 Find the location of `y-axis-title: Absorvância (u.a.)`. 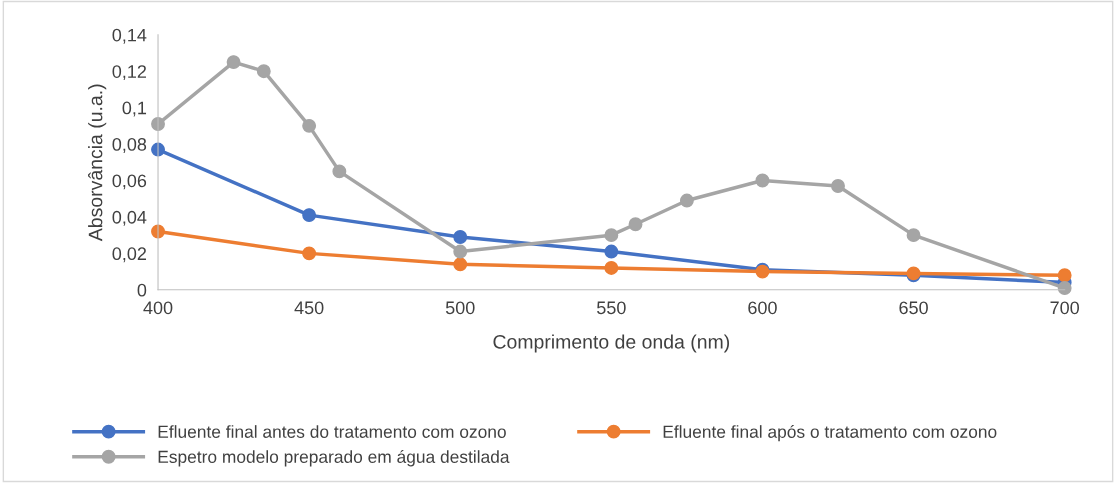

y-axis-title: Absorvância (u.a.) is located at coordinates (97, 163).